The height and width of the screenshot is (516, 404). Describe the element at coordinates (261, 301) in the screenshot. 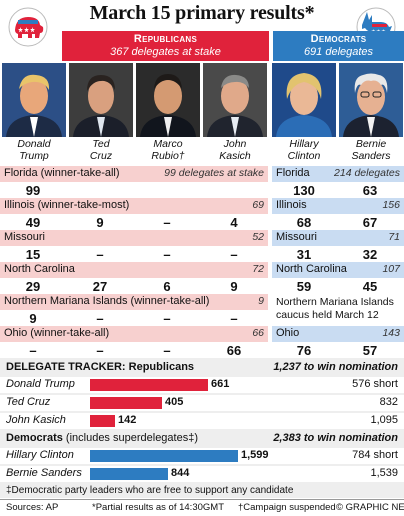

I see `delegates-at-stake: 9` at that location.